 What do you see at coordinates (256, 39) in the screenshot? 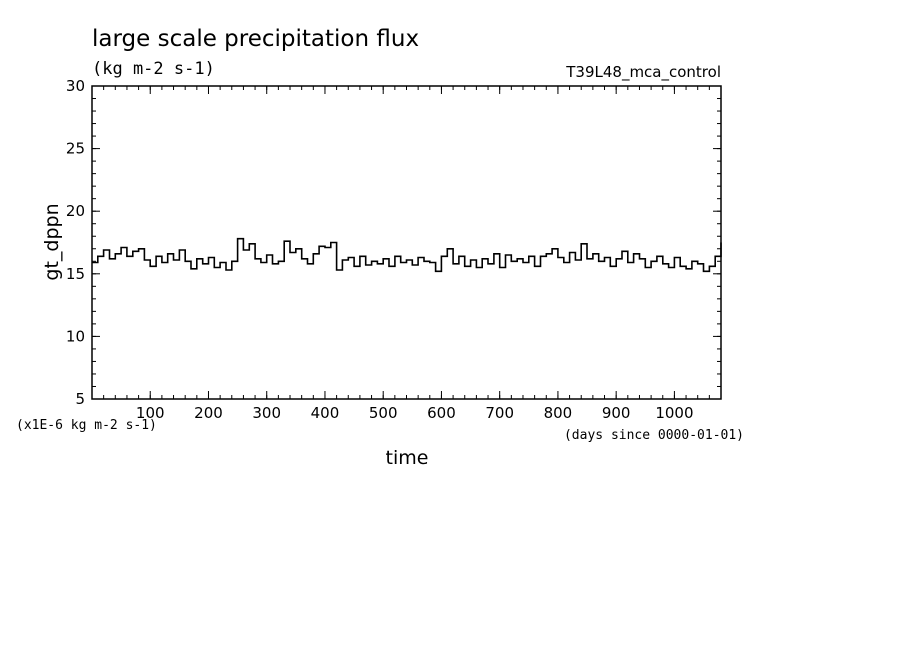
I see `chart-title: large scale precipitation flux` at bounding box center [256, 39].